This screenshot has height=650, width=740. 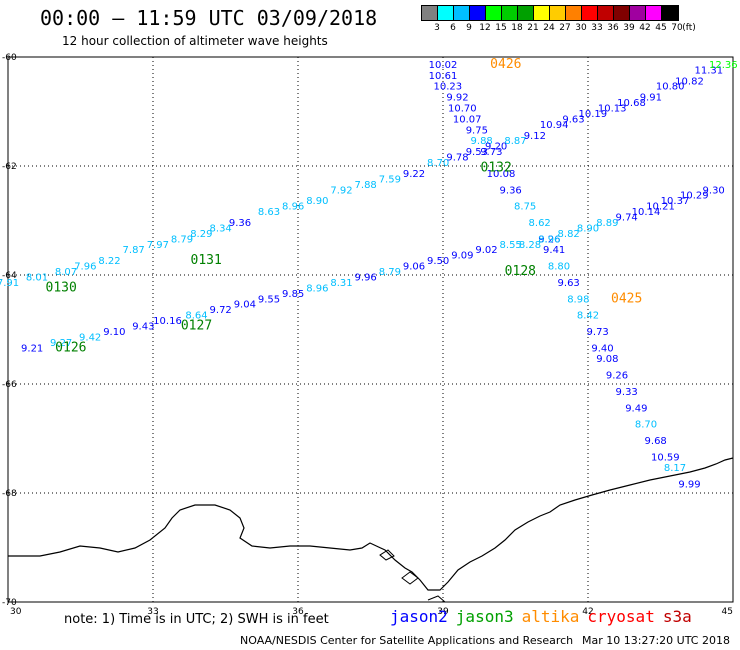 I want to click on colorbar-label: 15, so click(x=501, y=28).